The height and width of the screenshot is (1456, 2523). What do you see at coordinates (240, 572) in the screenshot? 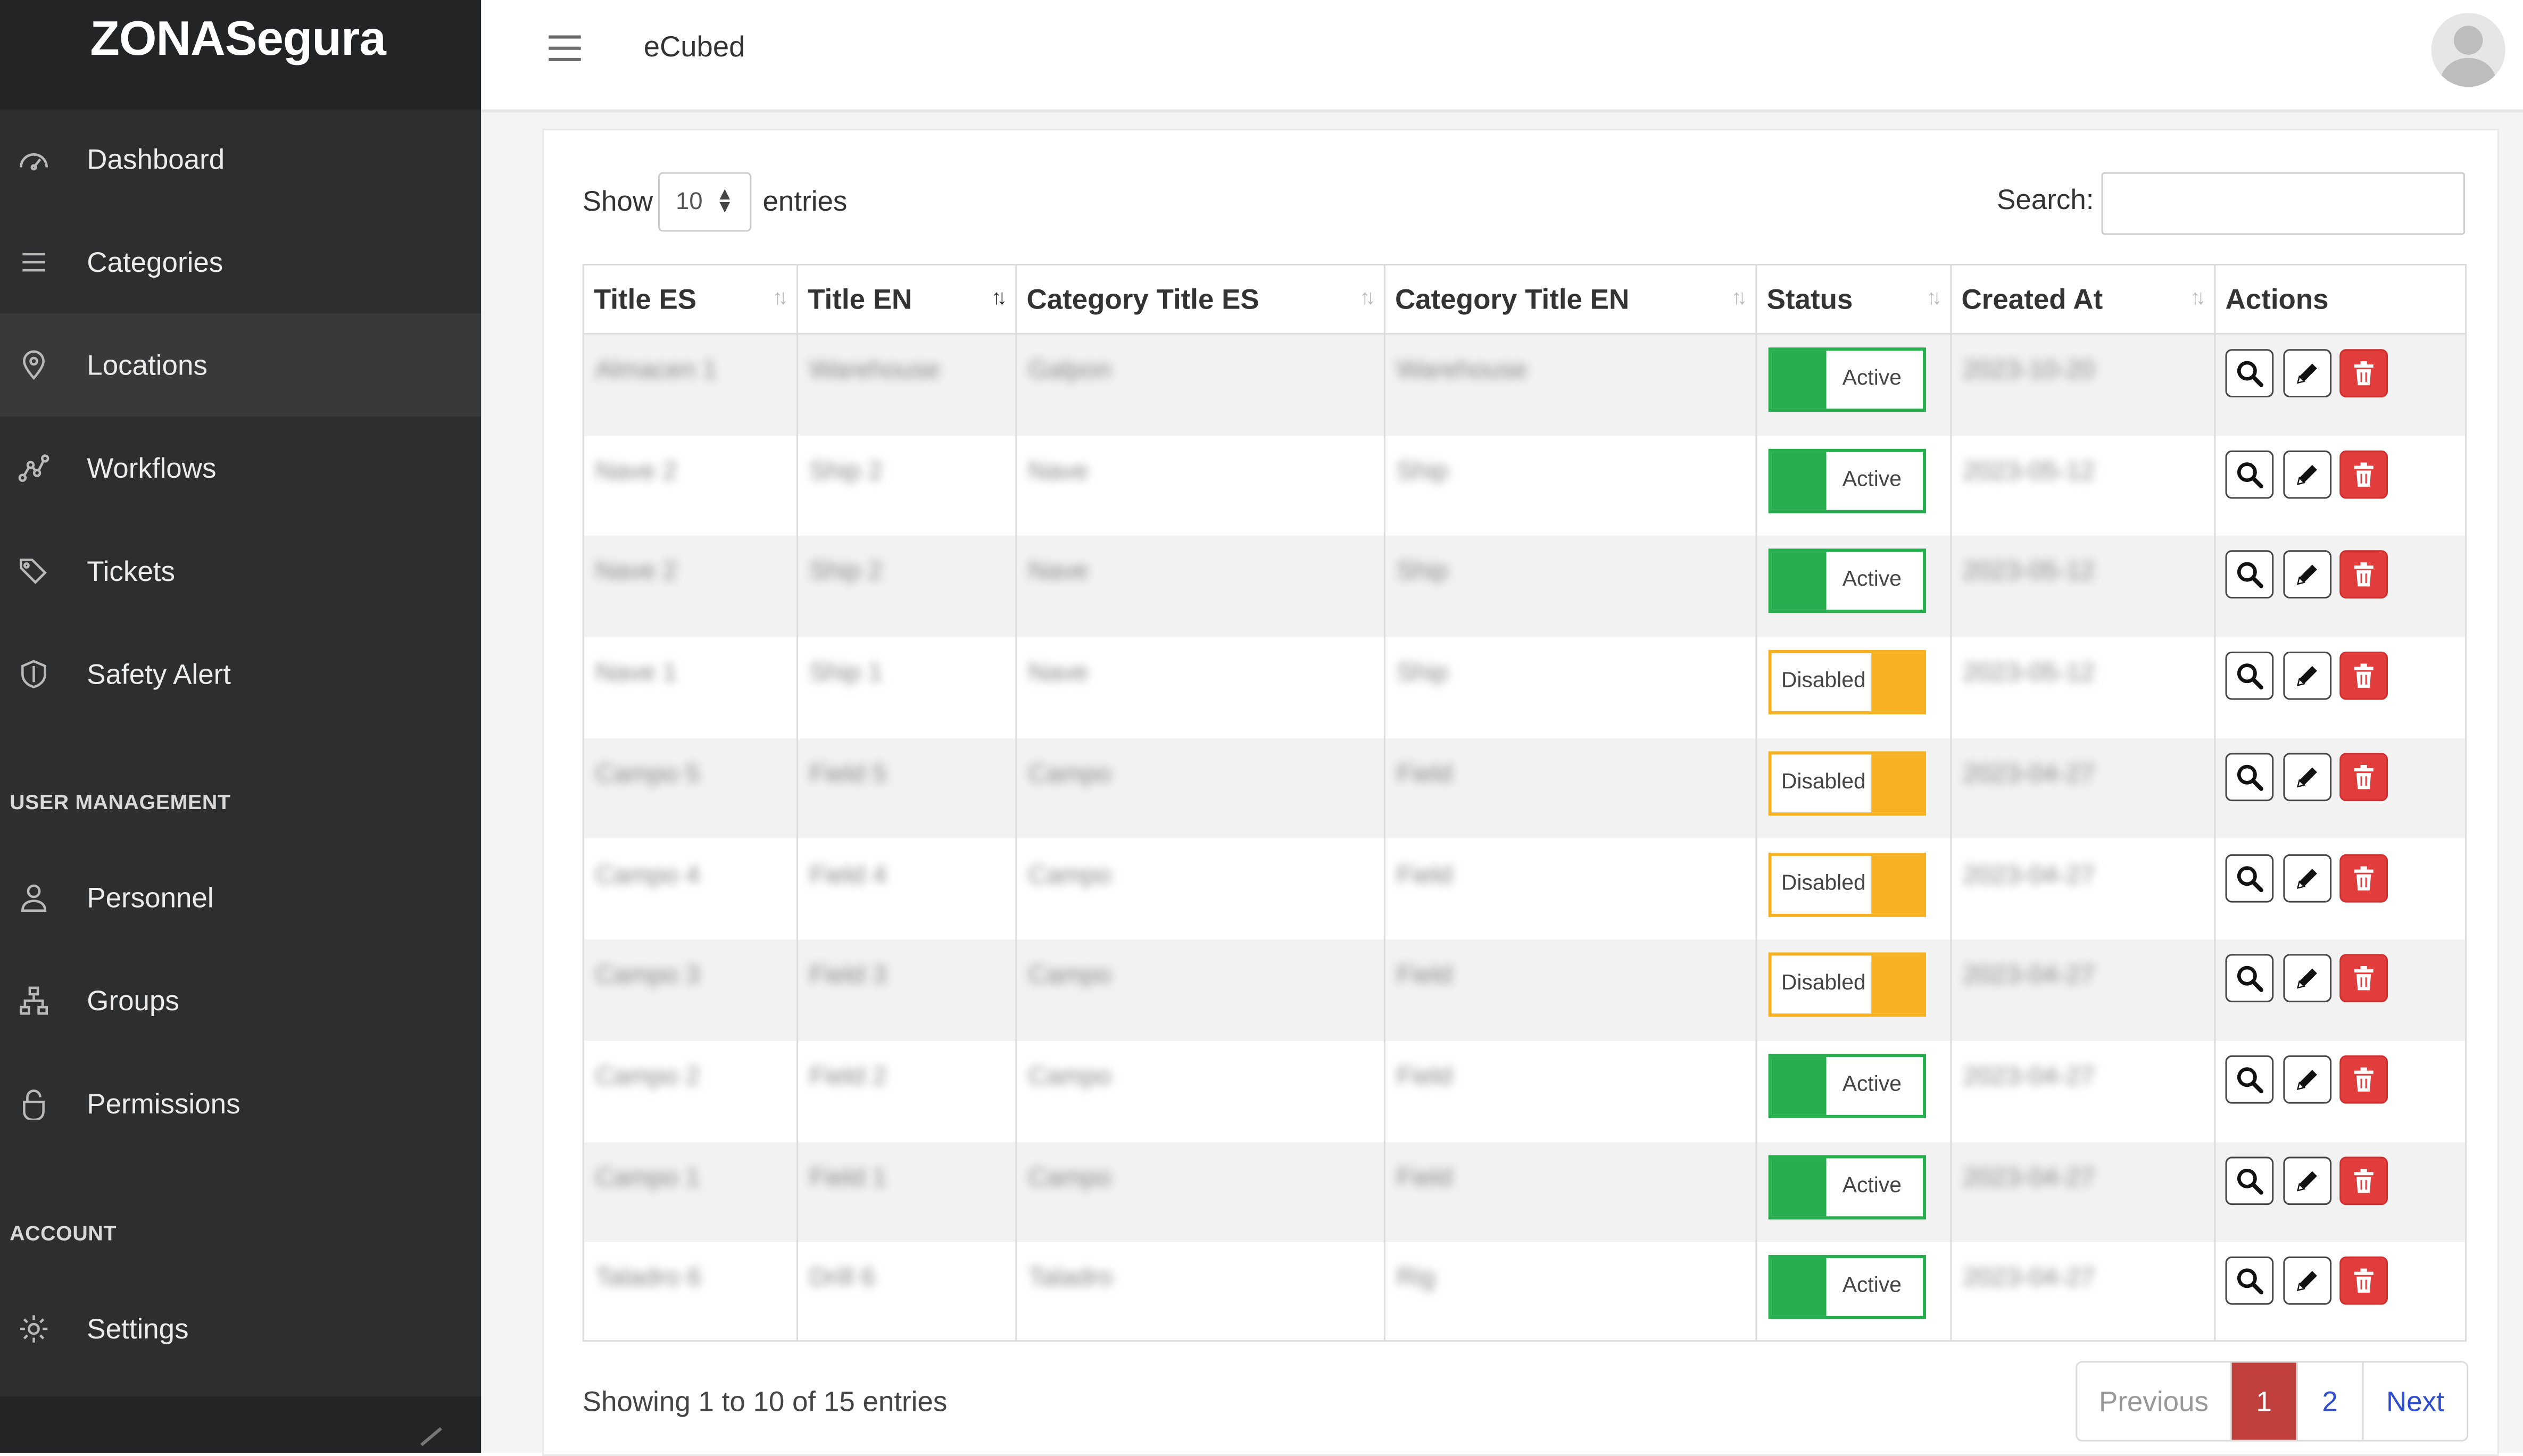
I see `sidebar-item-tickets: Tickets` at bounding box center [240, 572].